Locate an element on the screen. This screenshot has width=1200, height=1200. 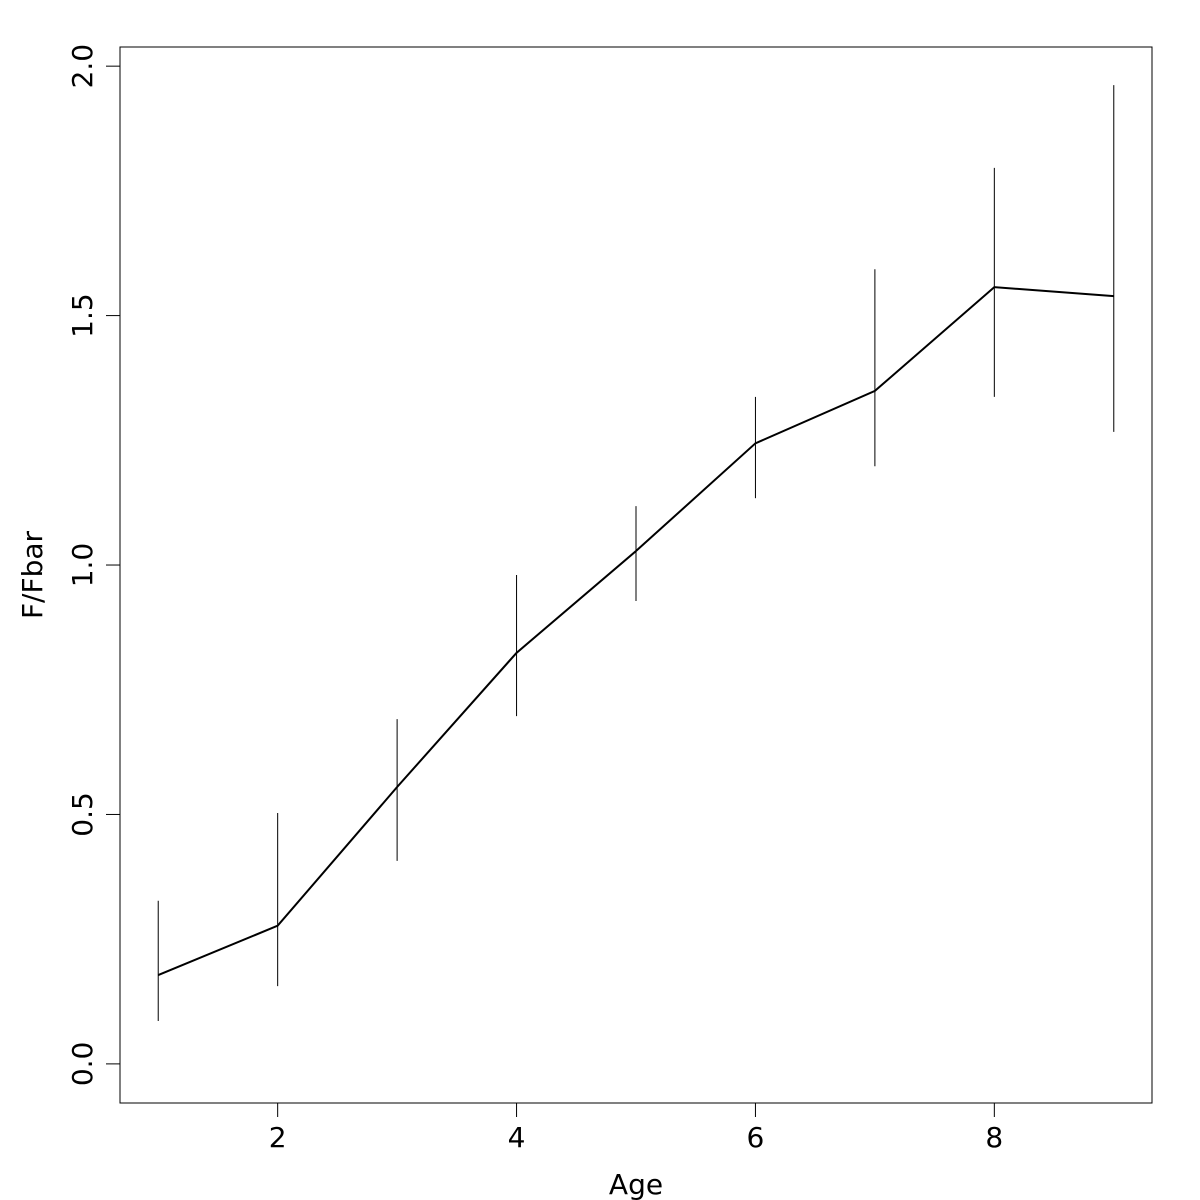
y-tick-label: 0.5 is located at coordinates (82, 814).